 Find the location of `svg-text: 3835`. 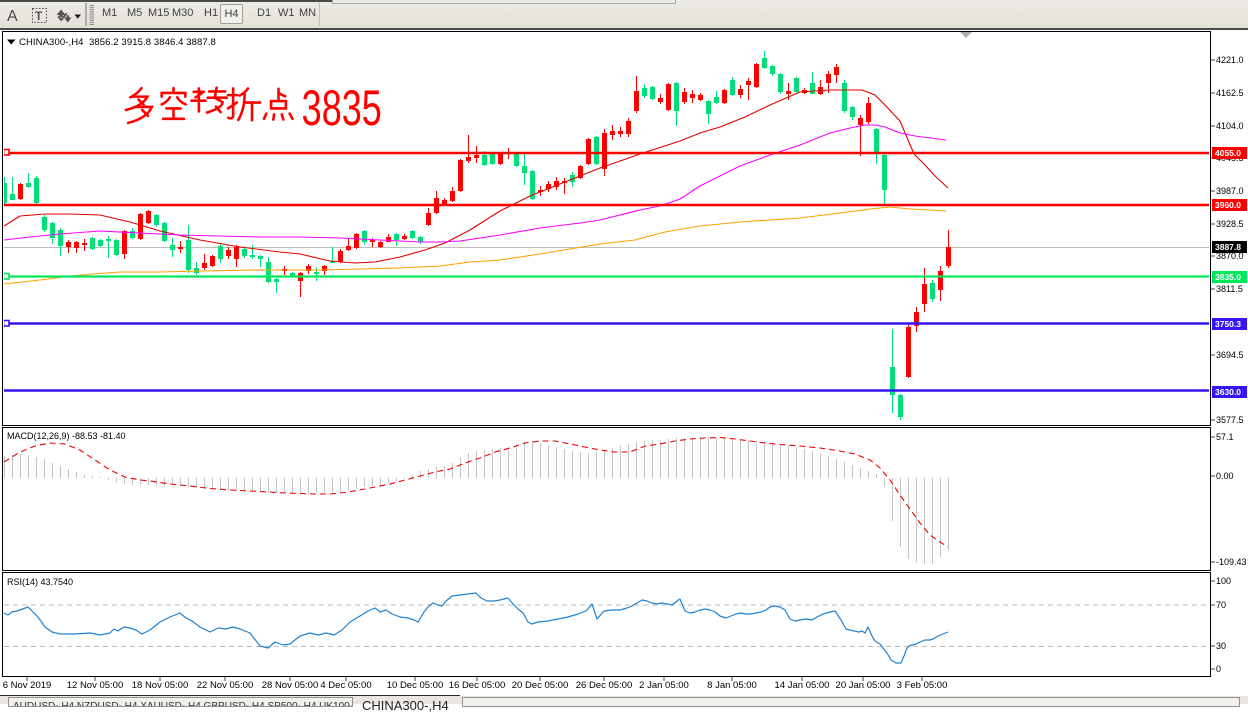

svg-text: 3835 is located at coordinates (342, 108).